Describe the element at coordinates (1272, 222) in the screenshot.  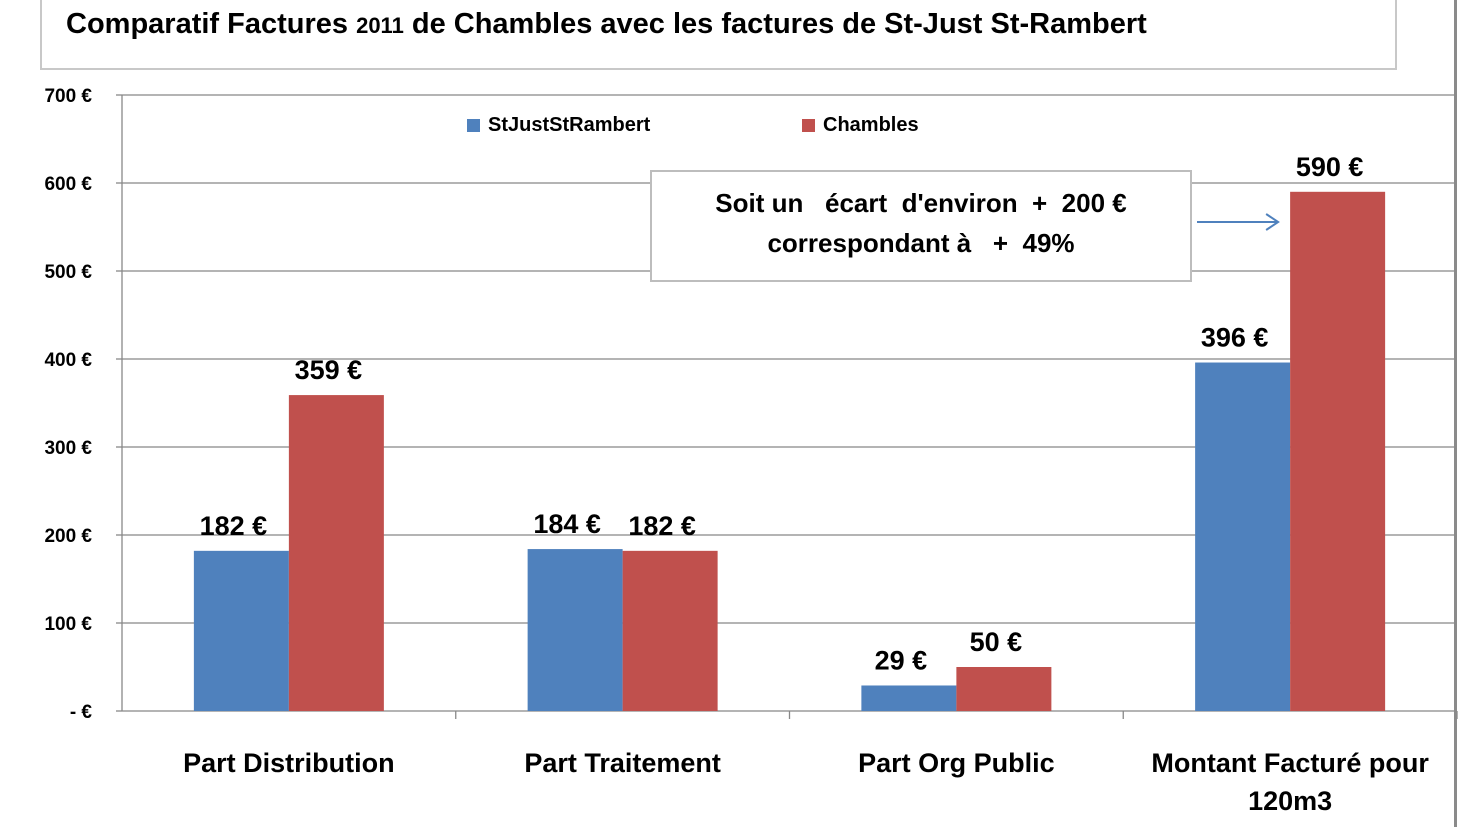
I see `annotation-arrow-head` at that location.